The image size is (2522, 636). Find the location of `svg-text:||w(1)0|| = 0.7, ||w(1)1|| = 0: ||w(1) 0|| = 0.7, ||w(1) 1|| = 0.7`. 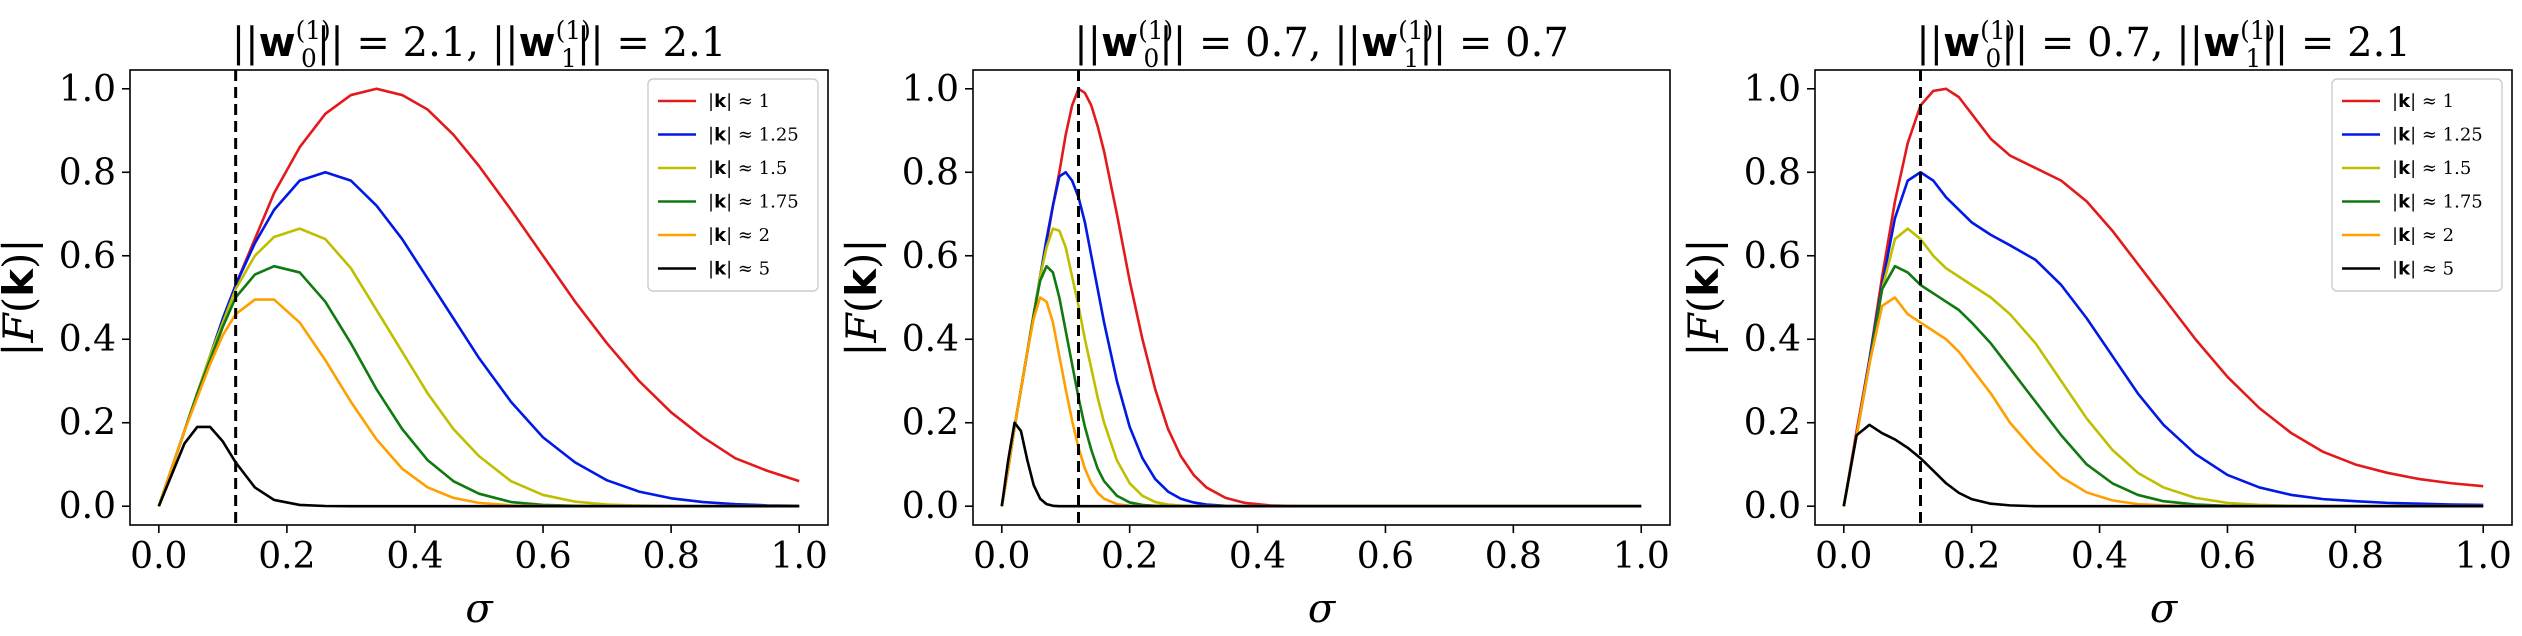

svg-text:||w(1)0|| = 0.7, ||w(1)1|| = 0: ||w(1) 0|| = 0.7, ||w(1) 1|| = 0.7 is located at coordinates (1321, 44).